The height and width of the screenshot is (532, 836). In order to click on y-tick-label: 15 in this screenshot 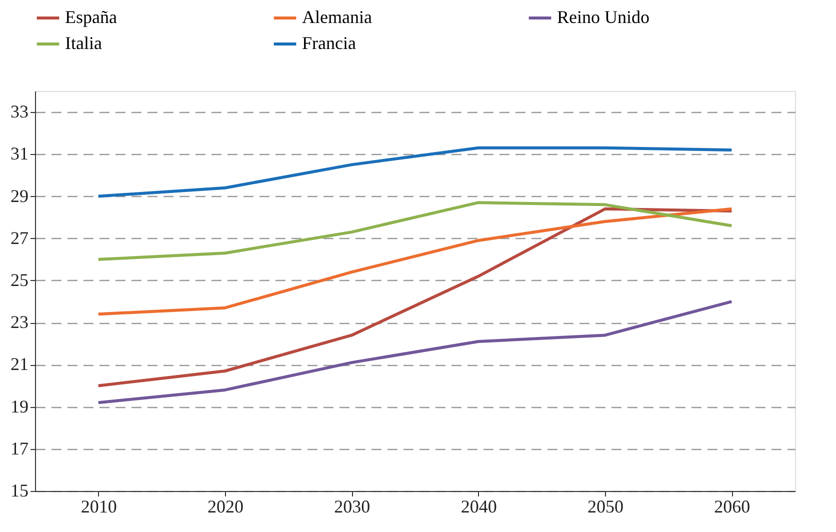, I will do `click(19, 490)`.